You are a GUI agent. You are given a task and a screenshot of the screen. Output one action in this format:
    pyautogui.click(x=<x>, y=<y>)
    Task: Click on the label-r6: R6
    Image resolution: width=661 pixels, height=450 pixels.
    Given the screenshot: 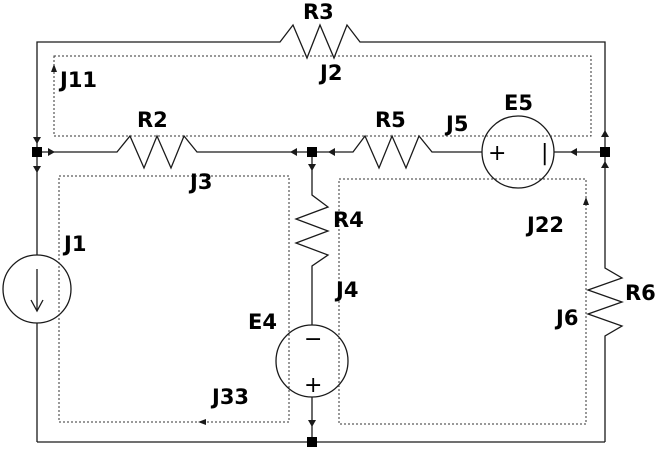 What is the action you would take?
    pyautogui.click(x=640, y=293)
    